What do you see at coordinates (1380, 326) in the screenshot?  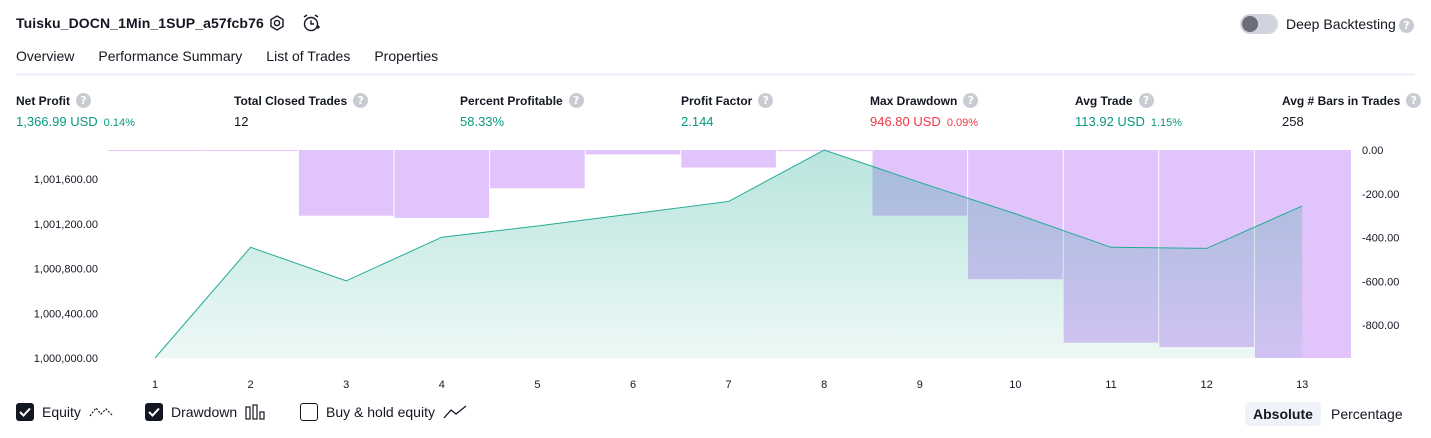 I see `y-right-tick-label: -800.00` at bounding box center [1380, 326].